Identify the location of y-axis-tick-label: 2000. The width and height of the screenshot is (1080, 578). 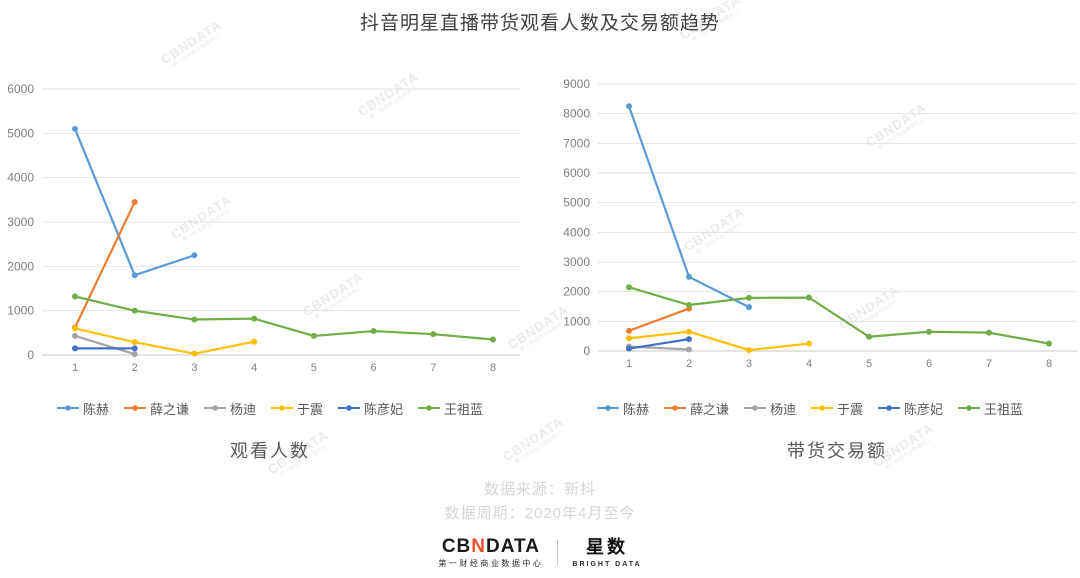
(20, 266).